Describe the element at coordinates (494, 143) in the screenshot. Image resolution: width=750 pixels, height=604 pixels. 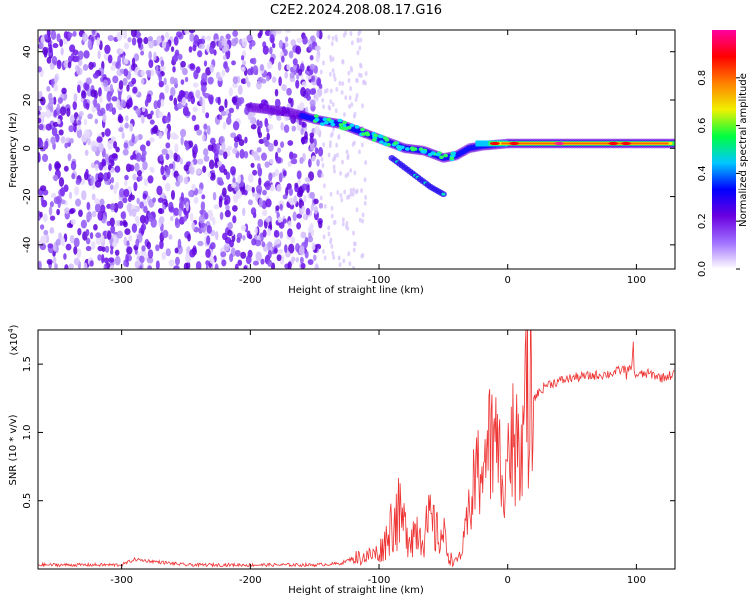
I see `steady-band-peak` at that location.